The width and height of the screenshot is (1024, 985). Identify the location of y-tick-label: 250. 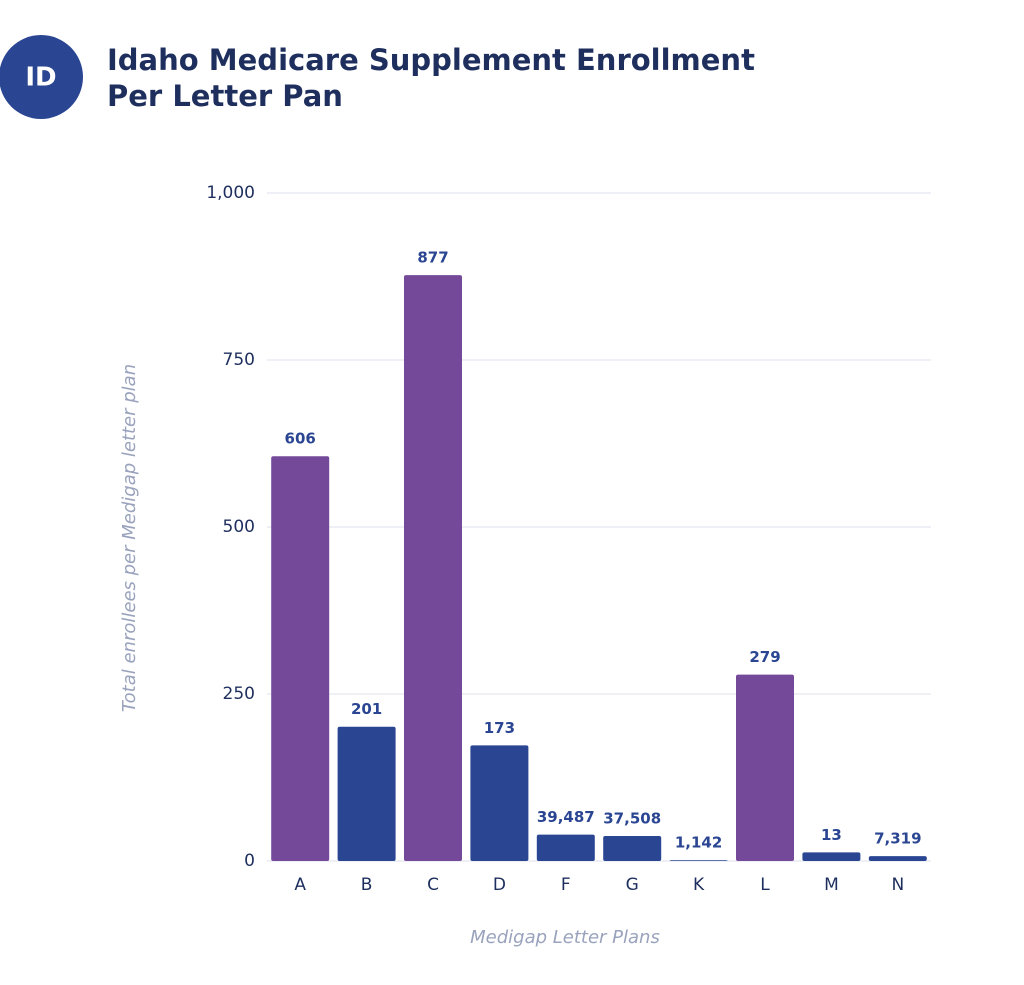
(239, 694).